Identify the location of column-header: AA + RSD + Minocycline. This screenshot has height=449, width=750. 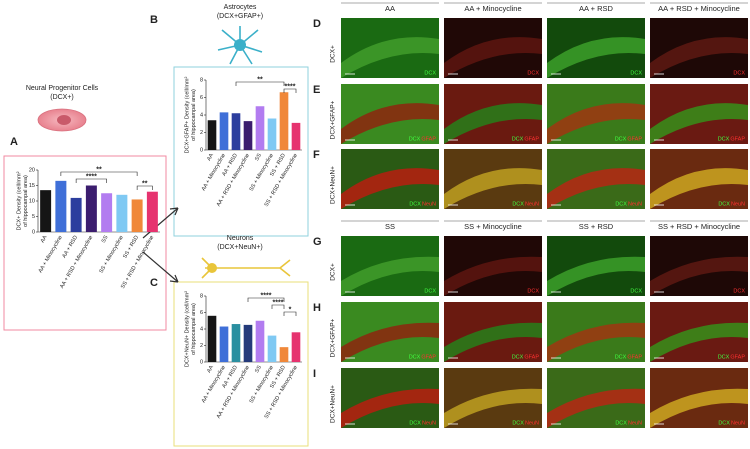
(699, 8).